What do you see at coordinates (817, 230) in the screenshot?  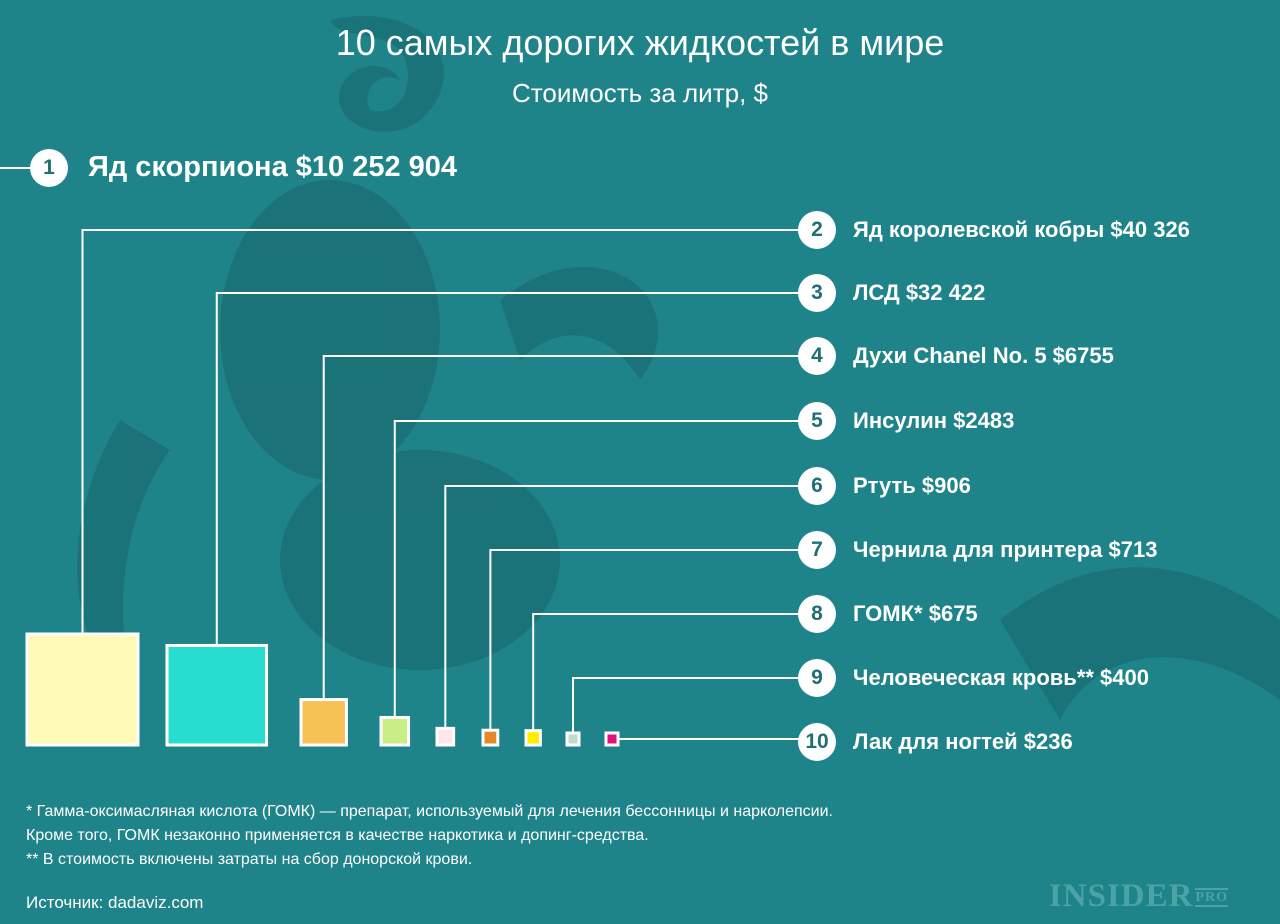 I see `rank-badge: 2` at bounding box center [817, 230].